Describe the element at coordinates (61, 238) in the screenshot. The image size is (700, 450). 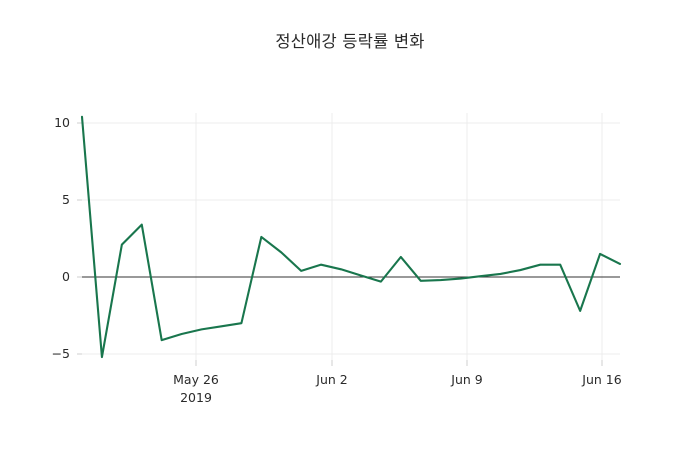
I see `y-axis-tick-labels: 10 5 0 −5` at that location.